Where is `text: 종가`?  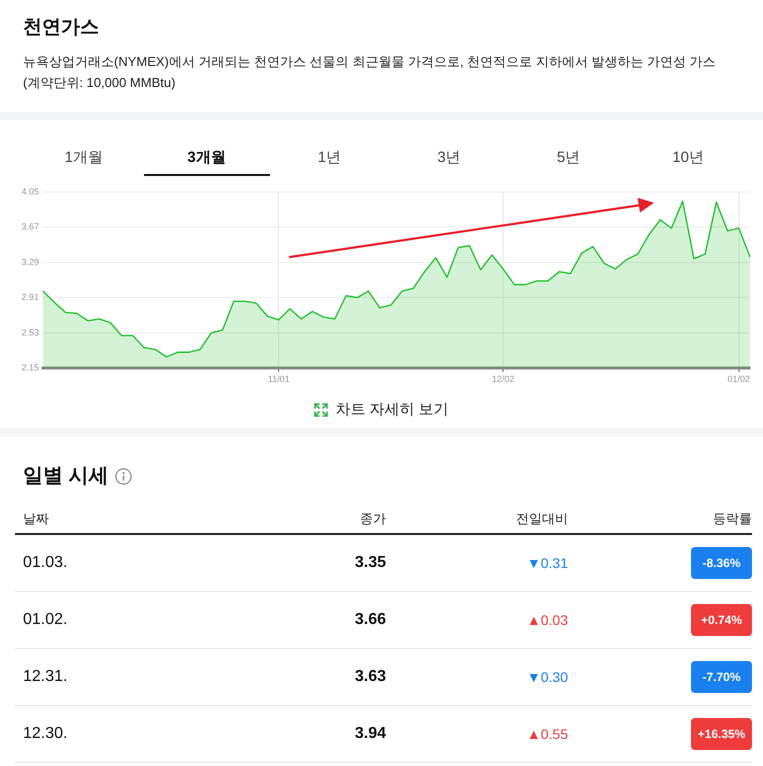 text: 종가 is located at coordinates (373, 519).